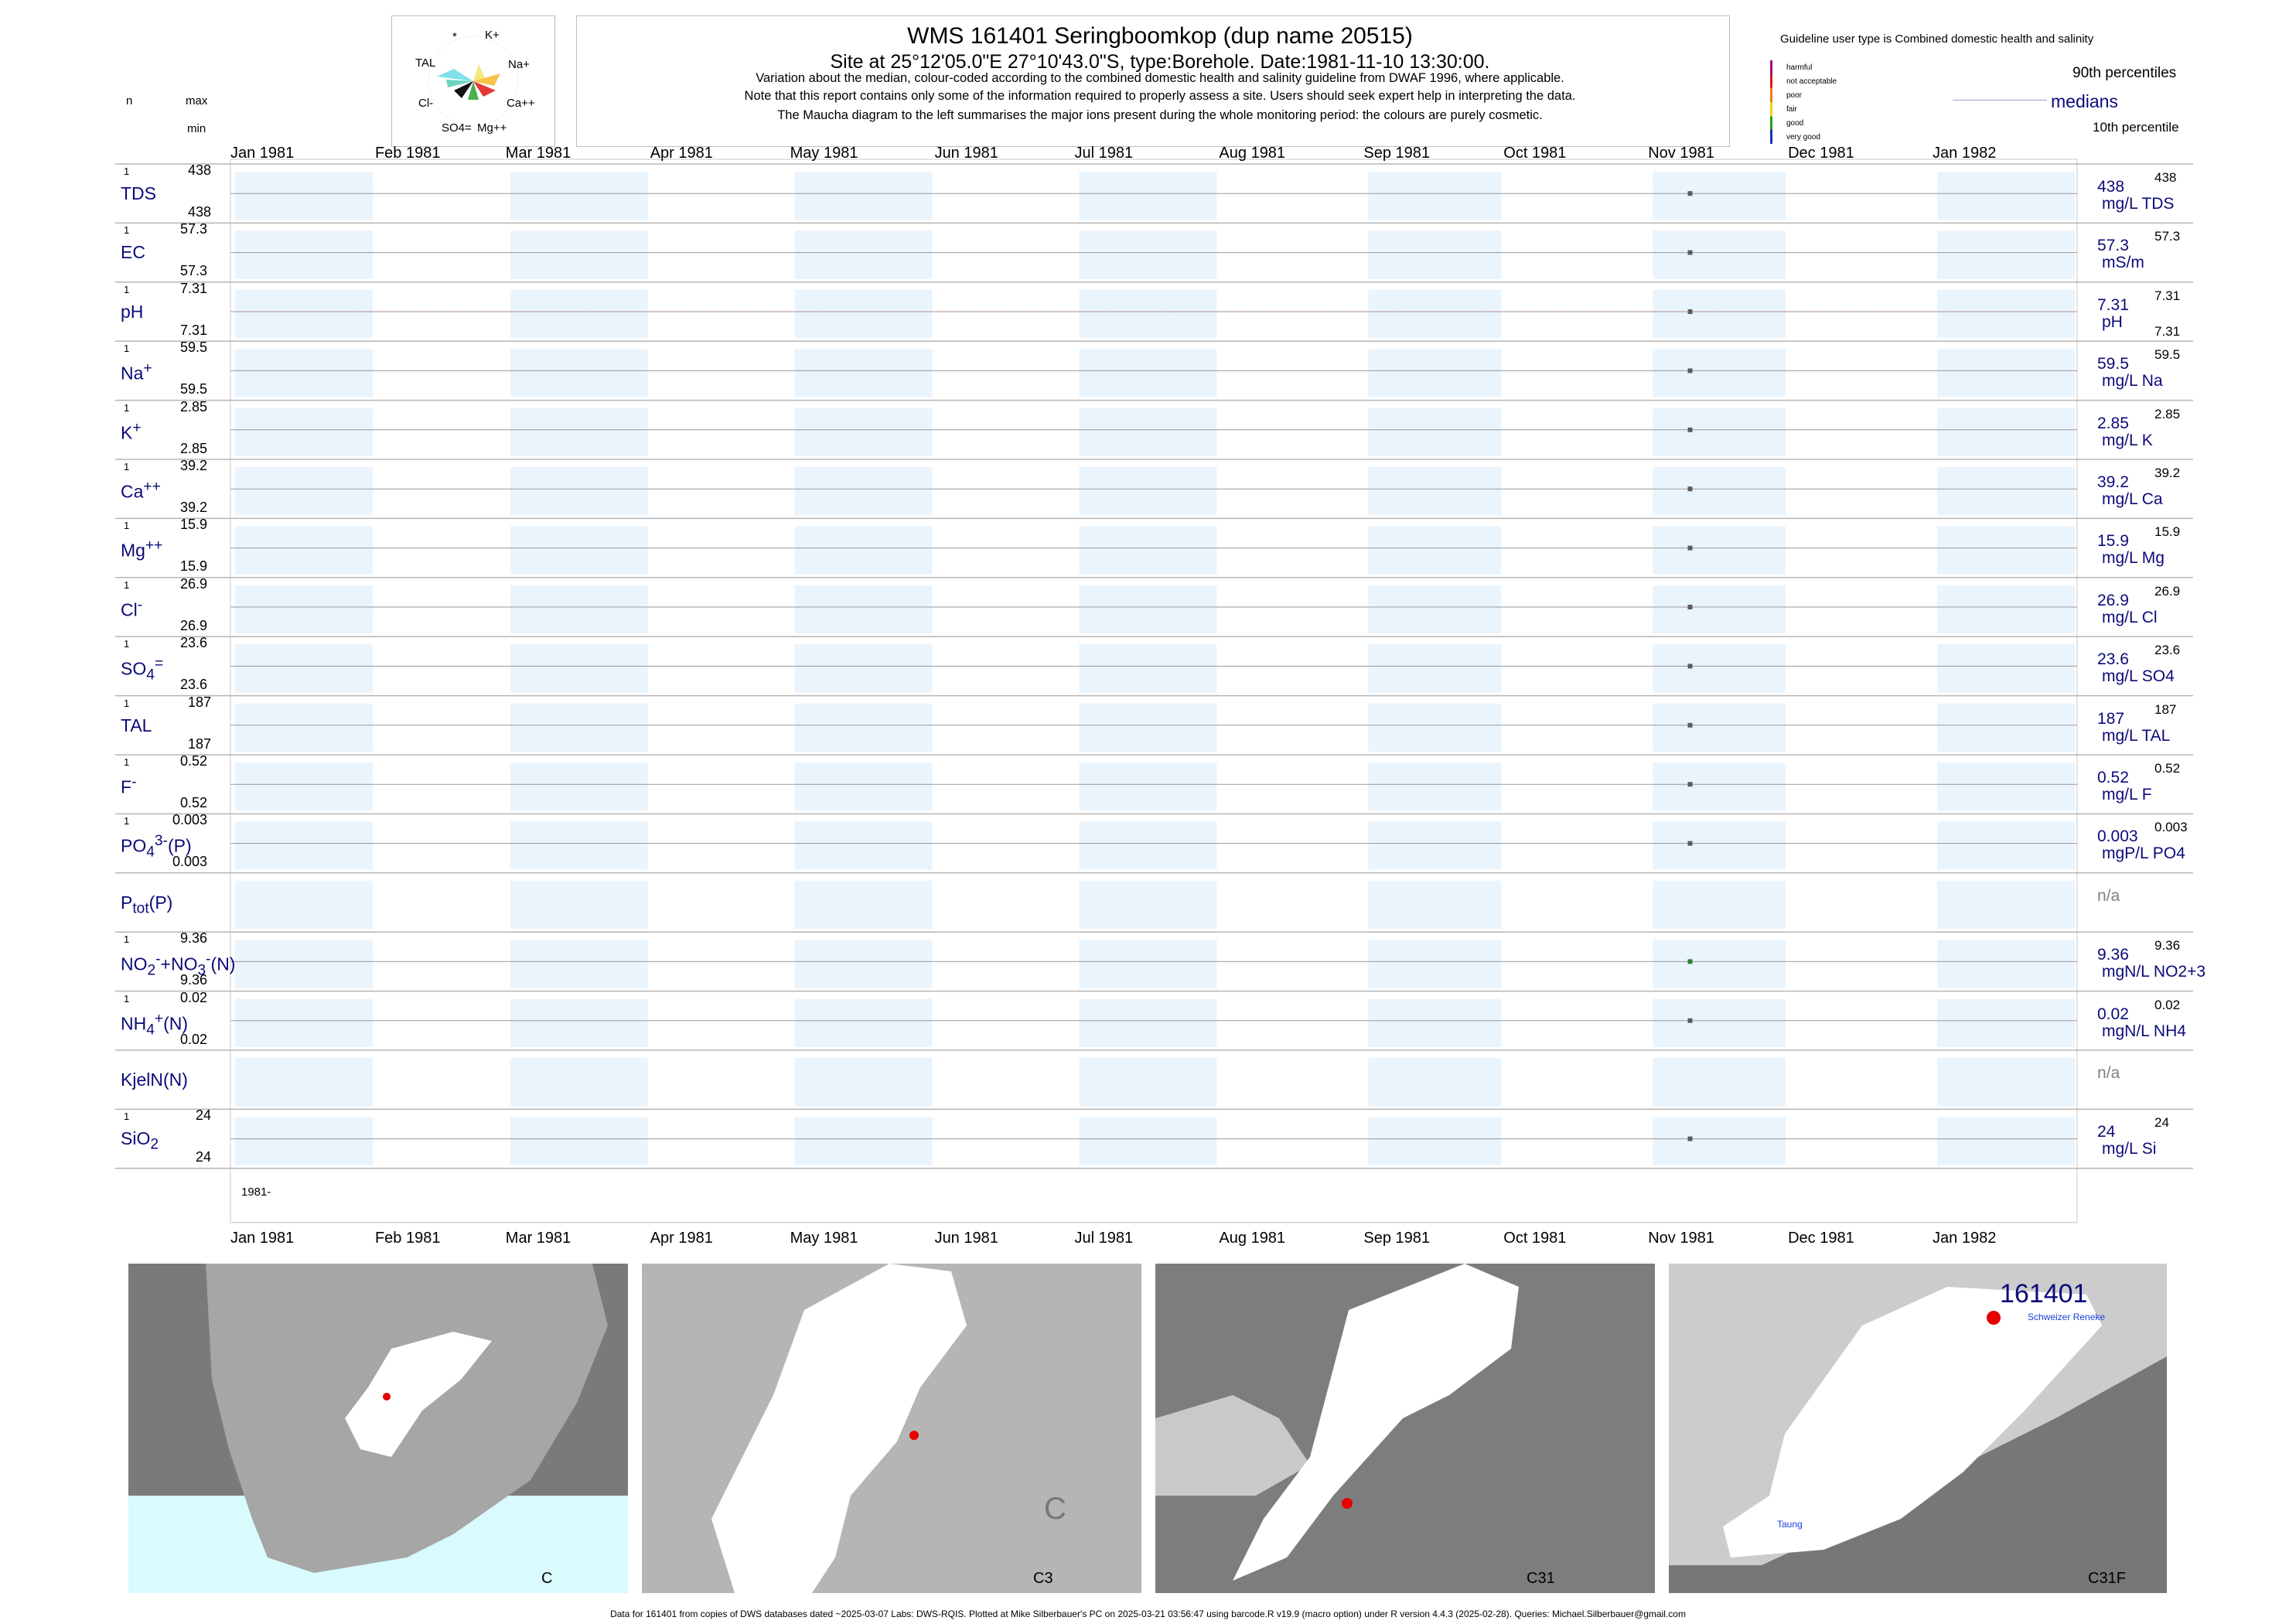 The height and width of the screenshot is (1624, 2296). Describe the element at coordinates (194, 330) in the screenshot. I see `row-min: 7.31` at that location.